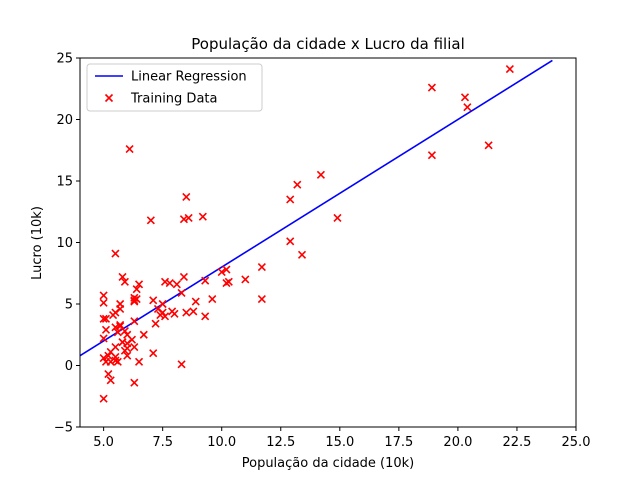  Describe the element at coordinates (69, 305) in the screenshot. I see `y-tick-label: 5` at that location.